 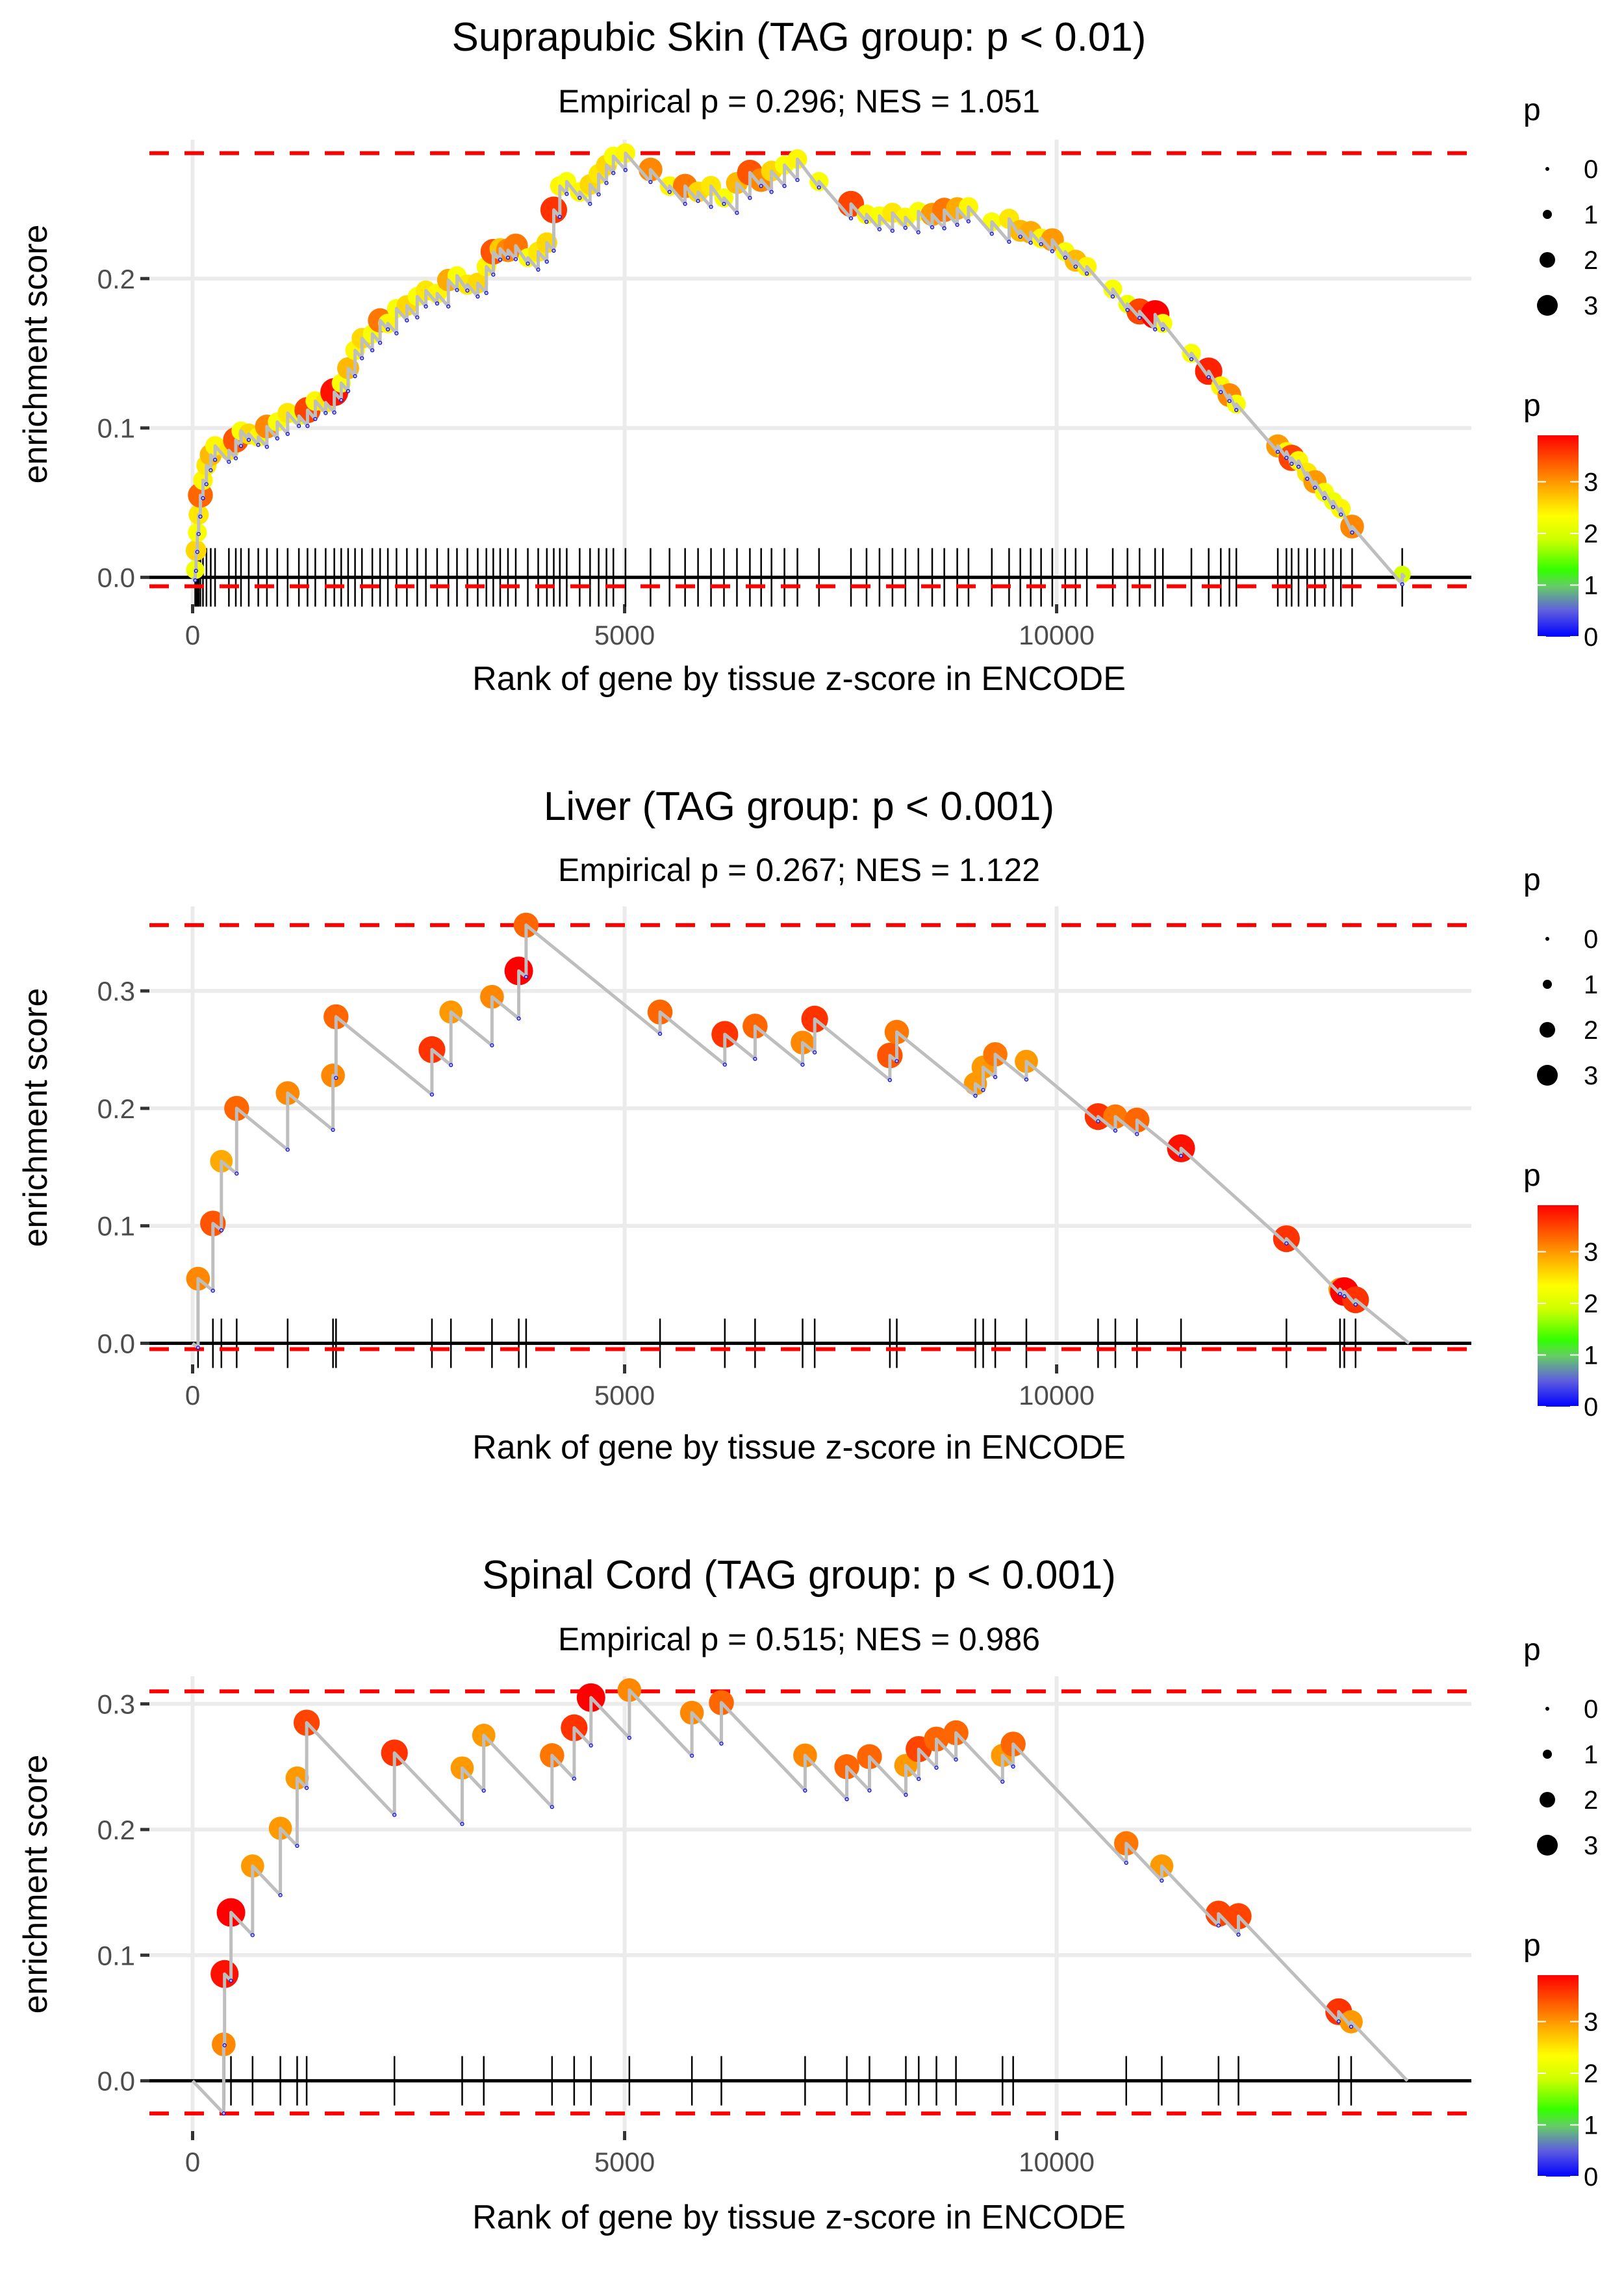 What do you see at coordinates (1560, 1142) in the screenshot?
I see `legends: p 0 1 2 3 p 3 2 1 0 p 0 1 2 3 p 3 2 1 0 p 0 1 2 3 p 3 2 1 0` at bounding box center [1560, 1142].